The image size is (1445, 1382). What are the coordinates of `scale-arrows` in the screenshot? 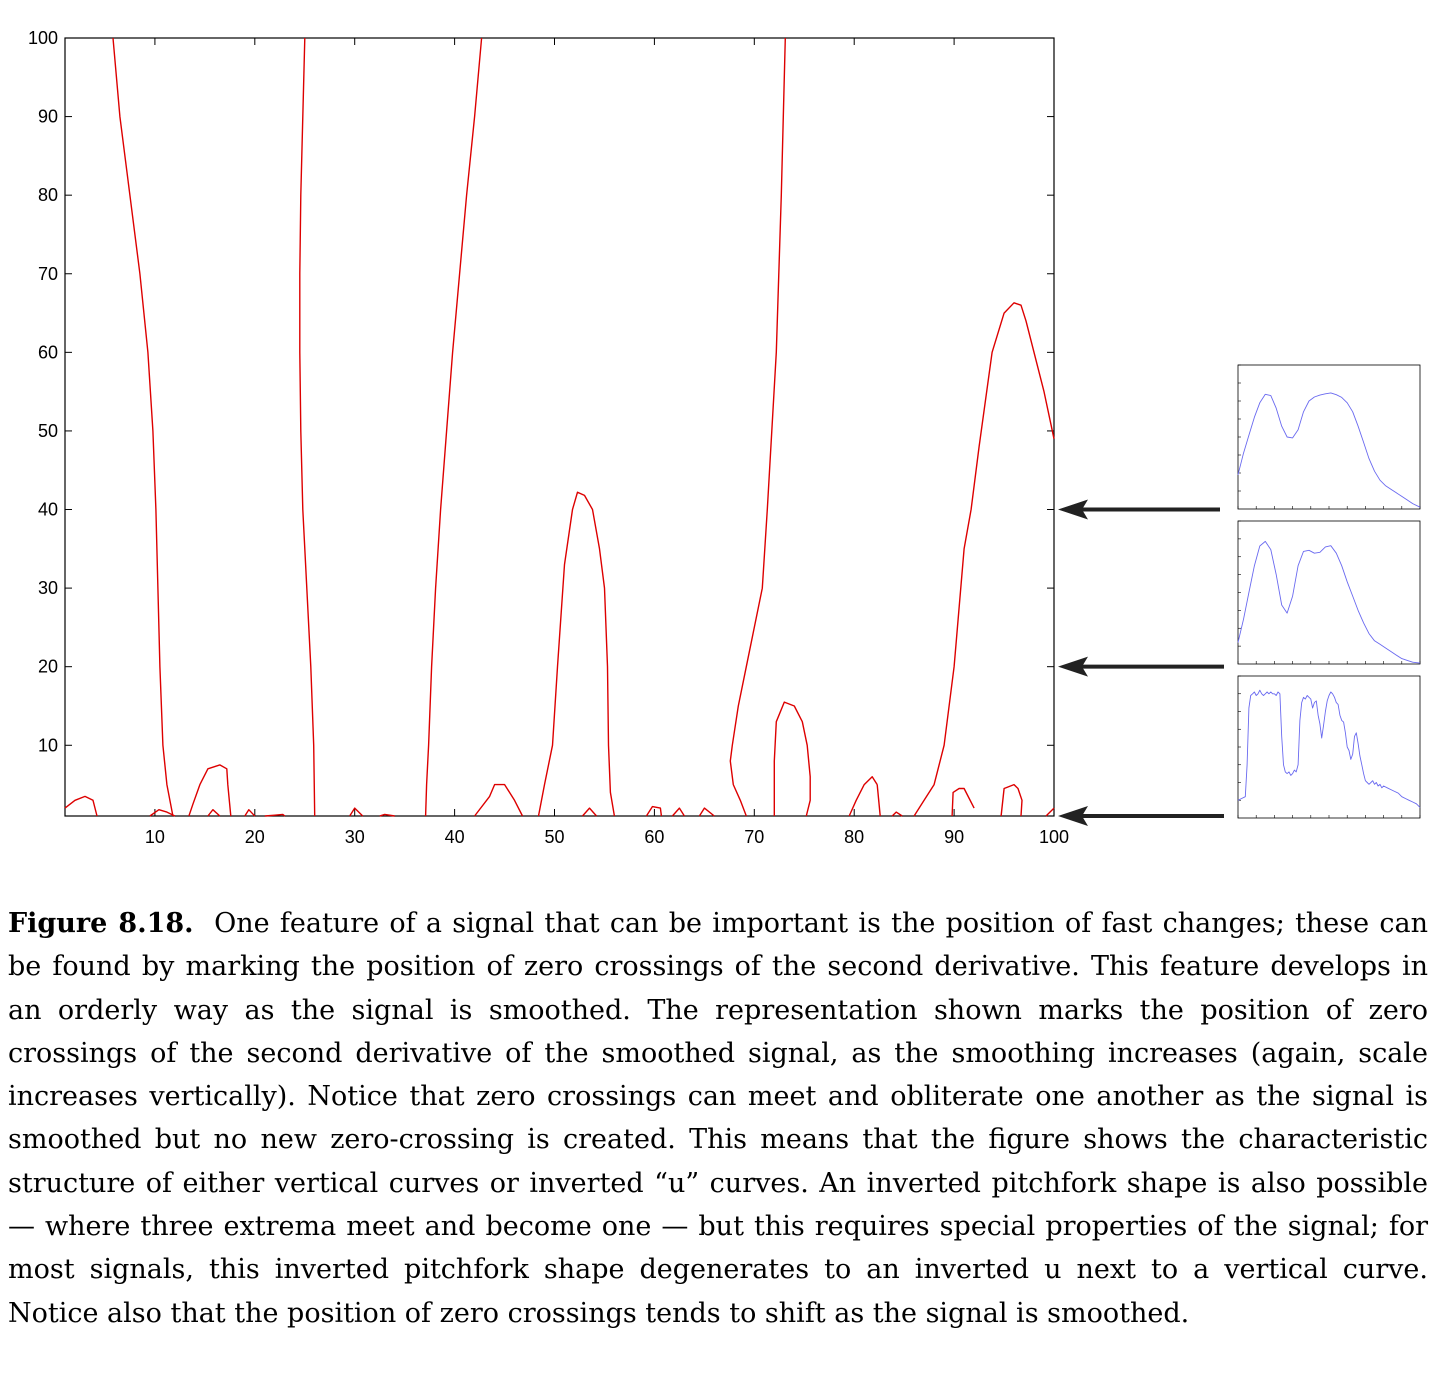 It's located at (1141, 662).